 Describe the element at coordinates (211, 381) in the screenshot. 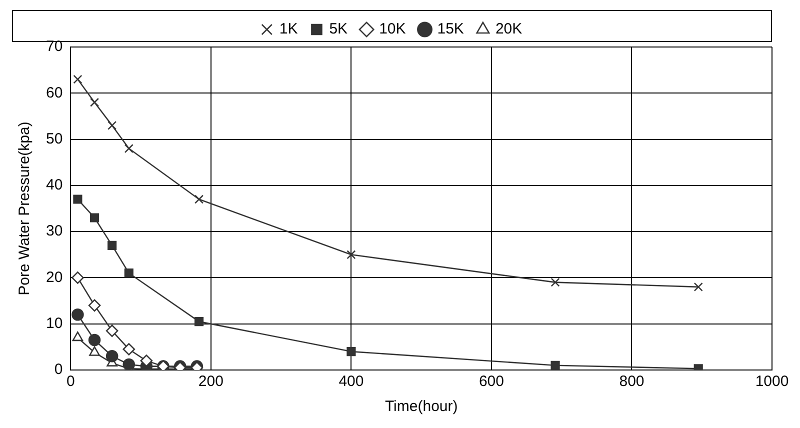

I see `x-tick-label: 200` at that location.